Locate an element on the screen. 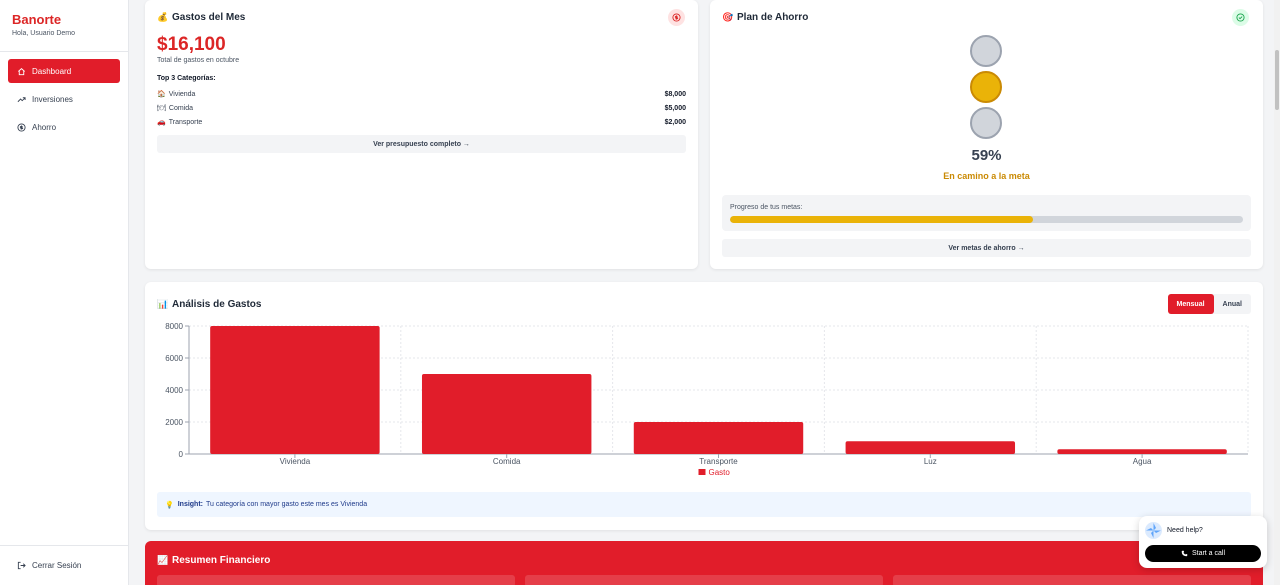  category-amount: $2,000 is located at coordinates (675, 122).